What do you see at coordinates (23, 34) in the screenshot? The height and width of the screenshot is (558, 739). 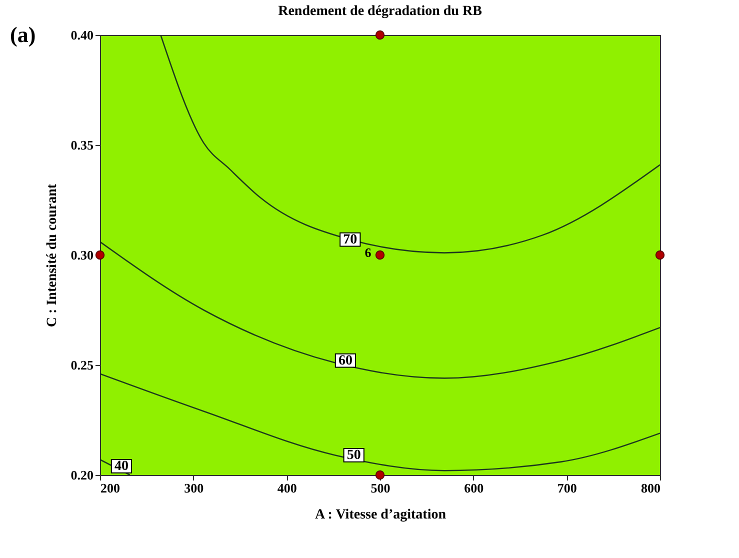 I see `text: (a)` at bounding box center [23, 34].